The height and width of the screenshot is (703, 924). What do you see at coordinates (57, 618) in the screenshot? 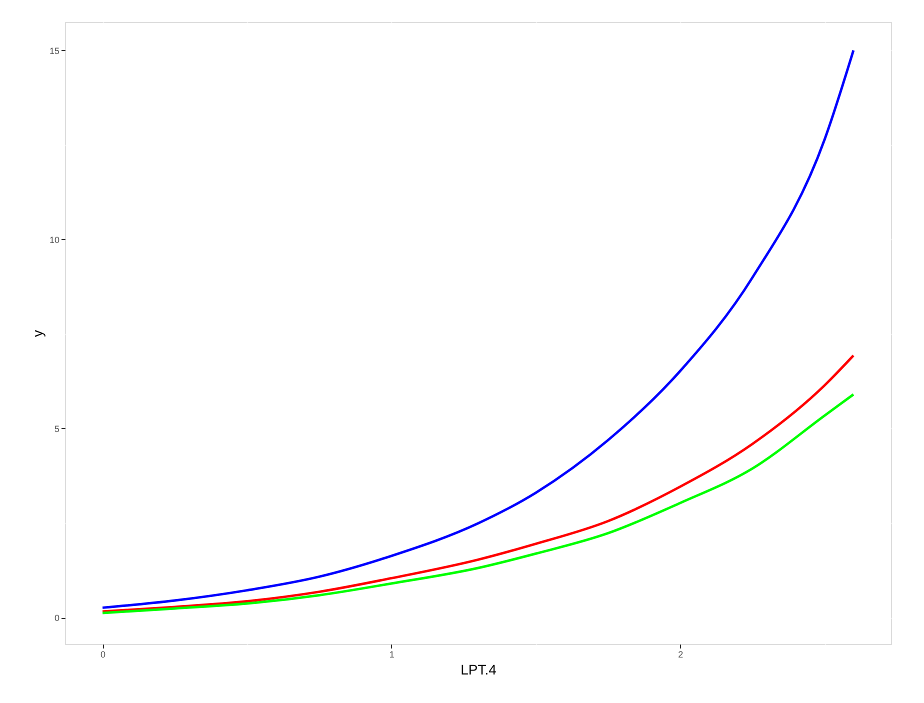
I see `y-tick-label: 0` at bounding box center [57, 618].